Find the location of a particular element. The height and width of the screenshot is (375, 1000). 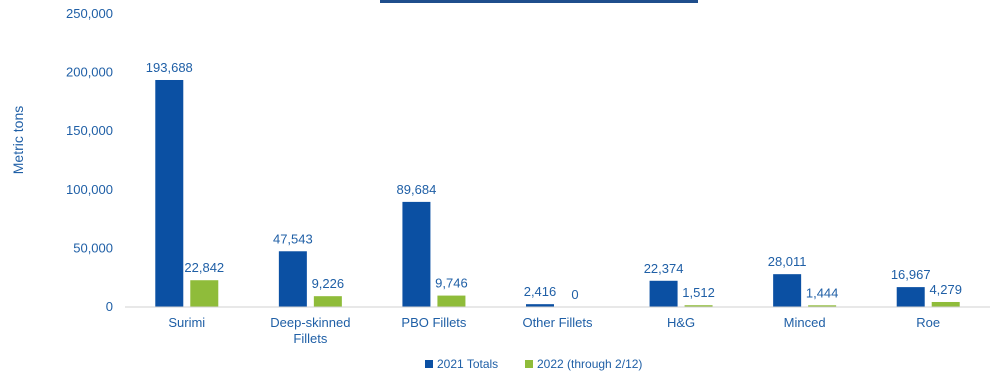

data-label: 4,279 is located at coordinates (945, 289).